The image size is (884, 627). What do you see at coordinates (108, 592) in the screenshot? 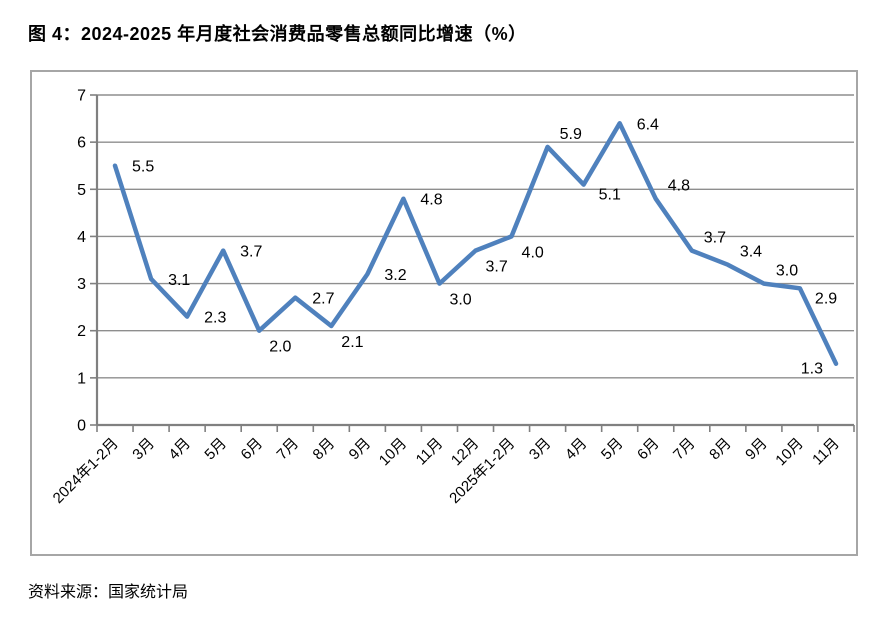
I see `source-note: 资料来源：国家统计局` at bounding box center [108, 592].